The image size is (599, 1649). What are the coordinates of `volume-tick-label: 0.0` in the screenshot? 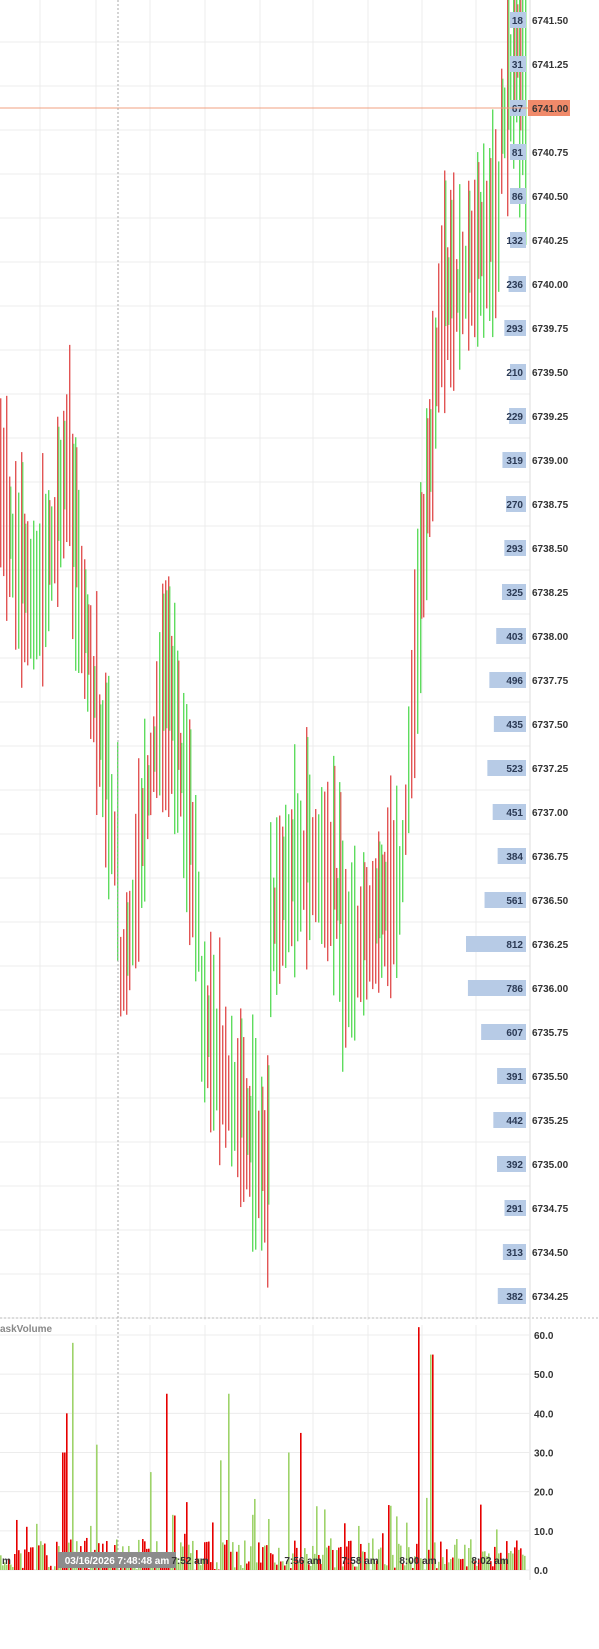 It's located at (541, 1571).